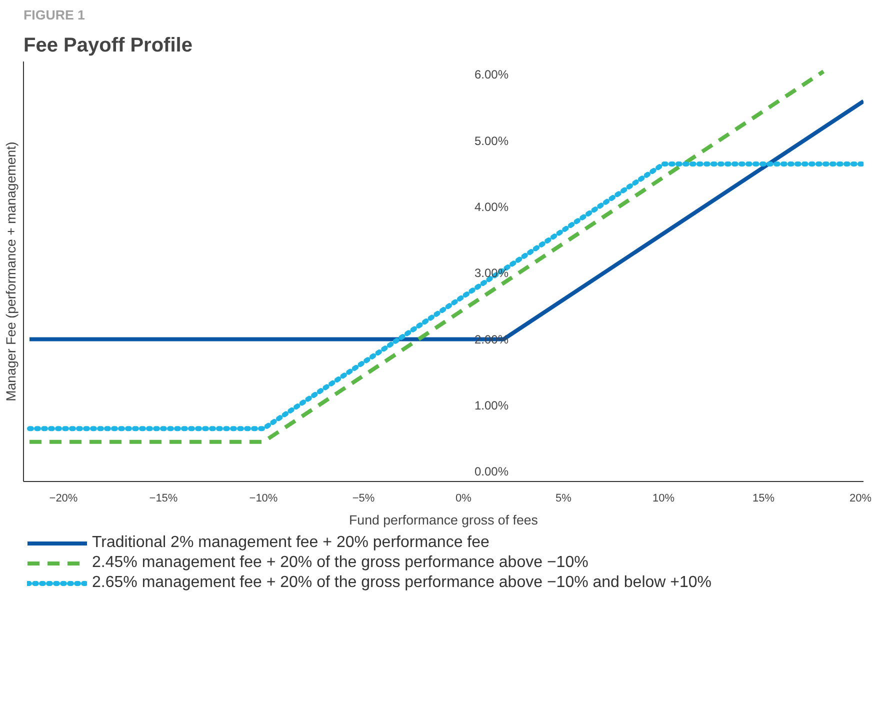  Describe the element at coordinates (11, 272) in the screenshot. I see `y-axis-title: Manager Fee (performance + management)` at that location.